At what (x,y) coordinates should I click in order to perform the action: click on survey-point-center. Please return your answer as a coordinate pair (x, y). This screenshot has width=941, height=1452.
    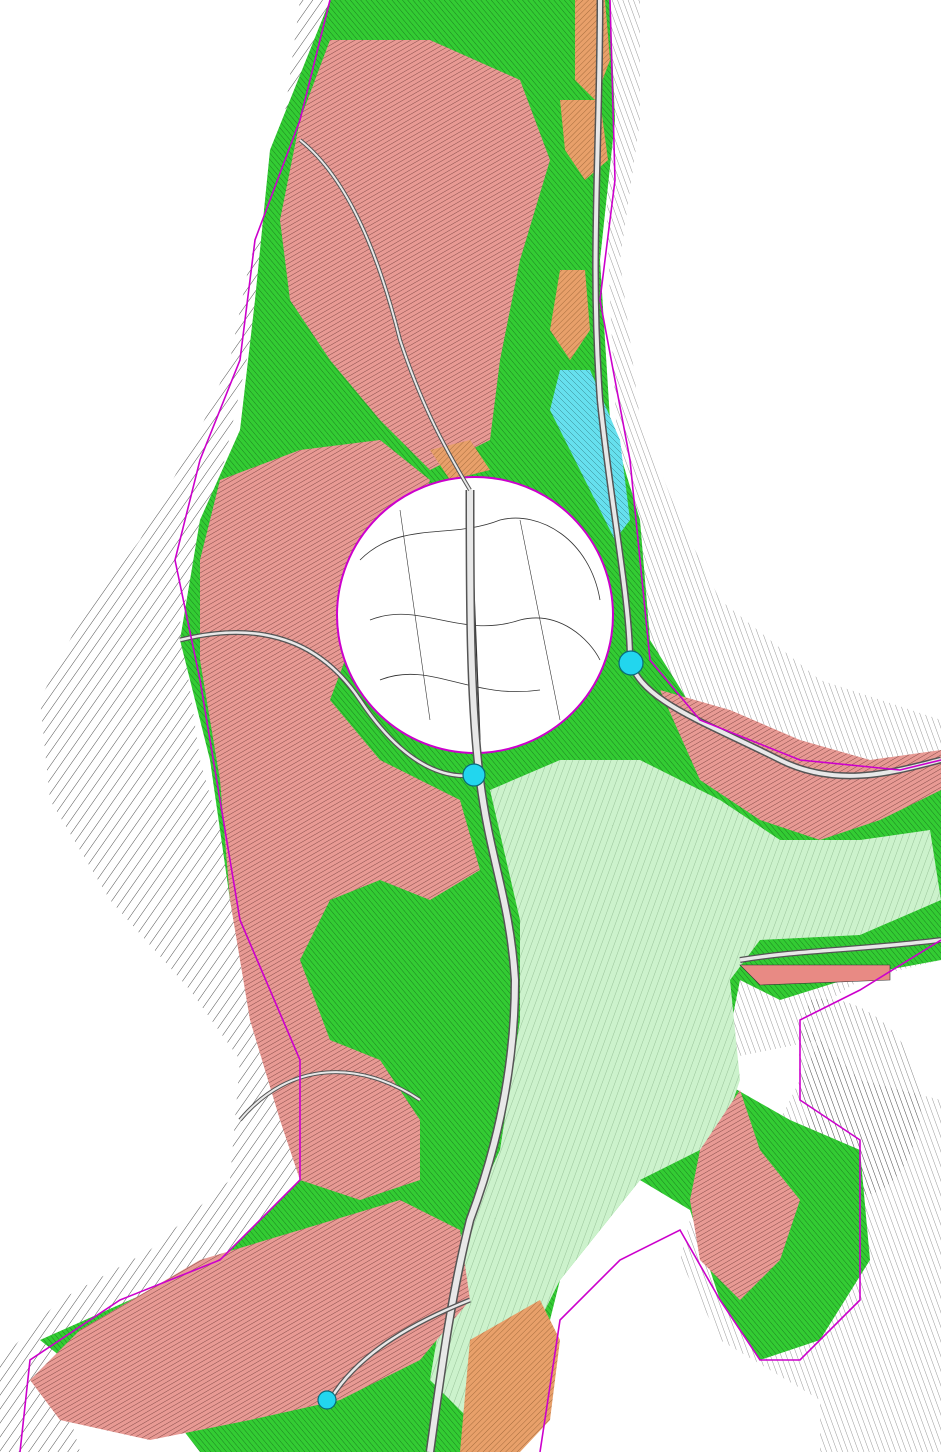
    Looking at the image, I should click on (474, 775).